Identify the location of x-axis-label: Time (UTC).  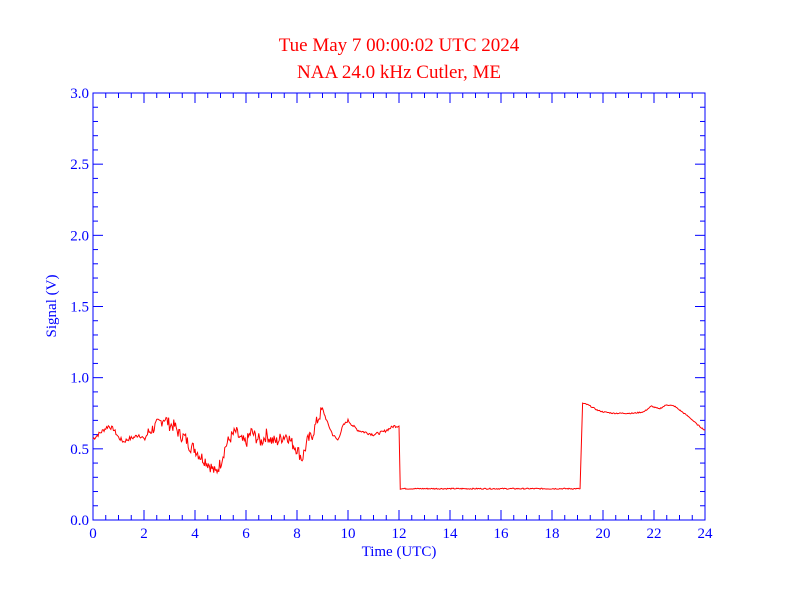
(399, 552).